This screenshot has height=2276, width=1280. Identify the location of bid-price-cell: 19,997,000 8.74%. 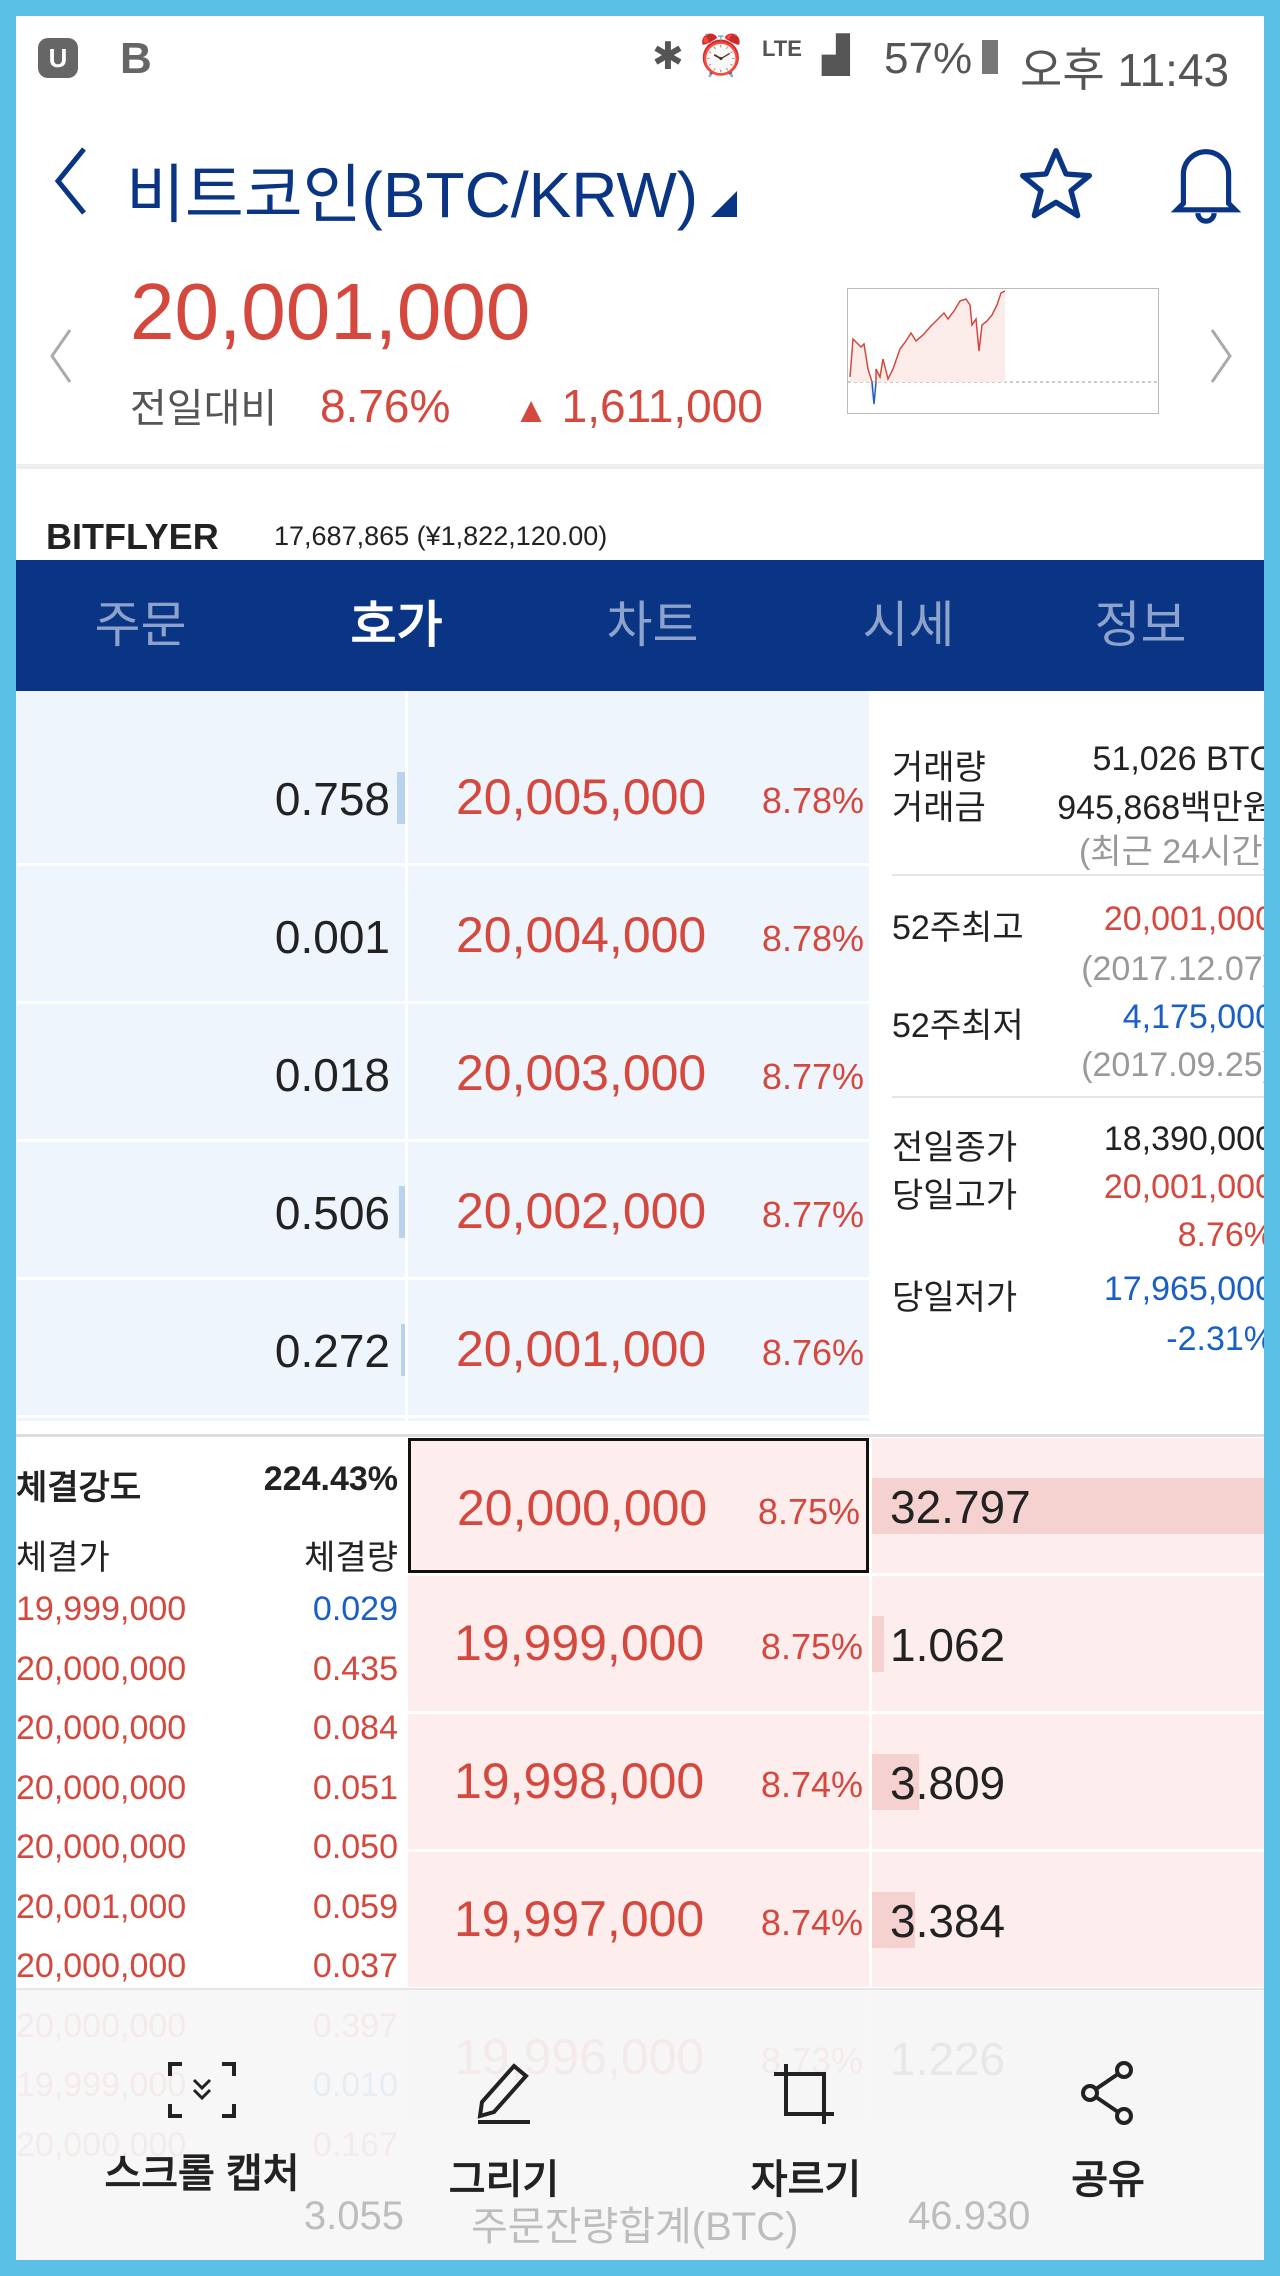
(638, 1919).